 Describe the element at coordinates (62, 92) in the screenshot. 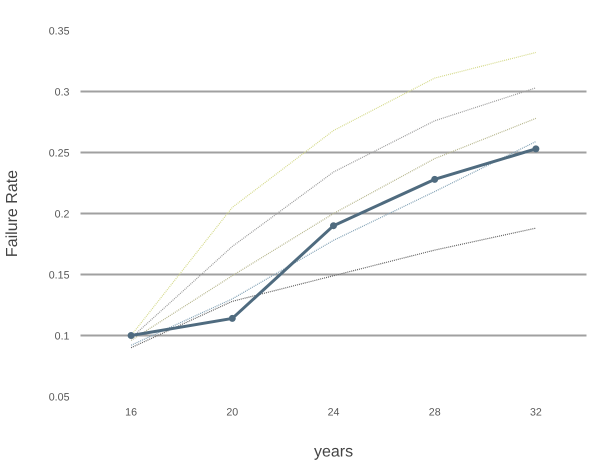

I see `y-tick-label: 0.3` at that location.